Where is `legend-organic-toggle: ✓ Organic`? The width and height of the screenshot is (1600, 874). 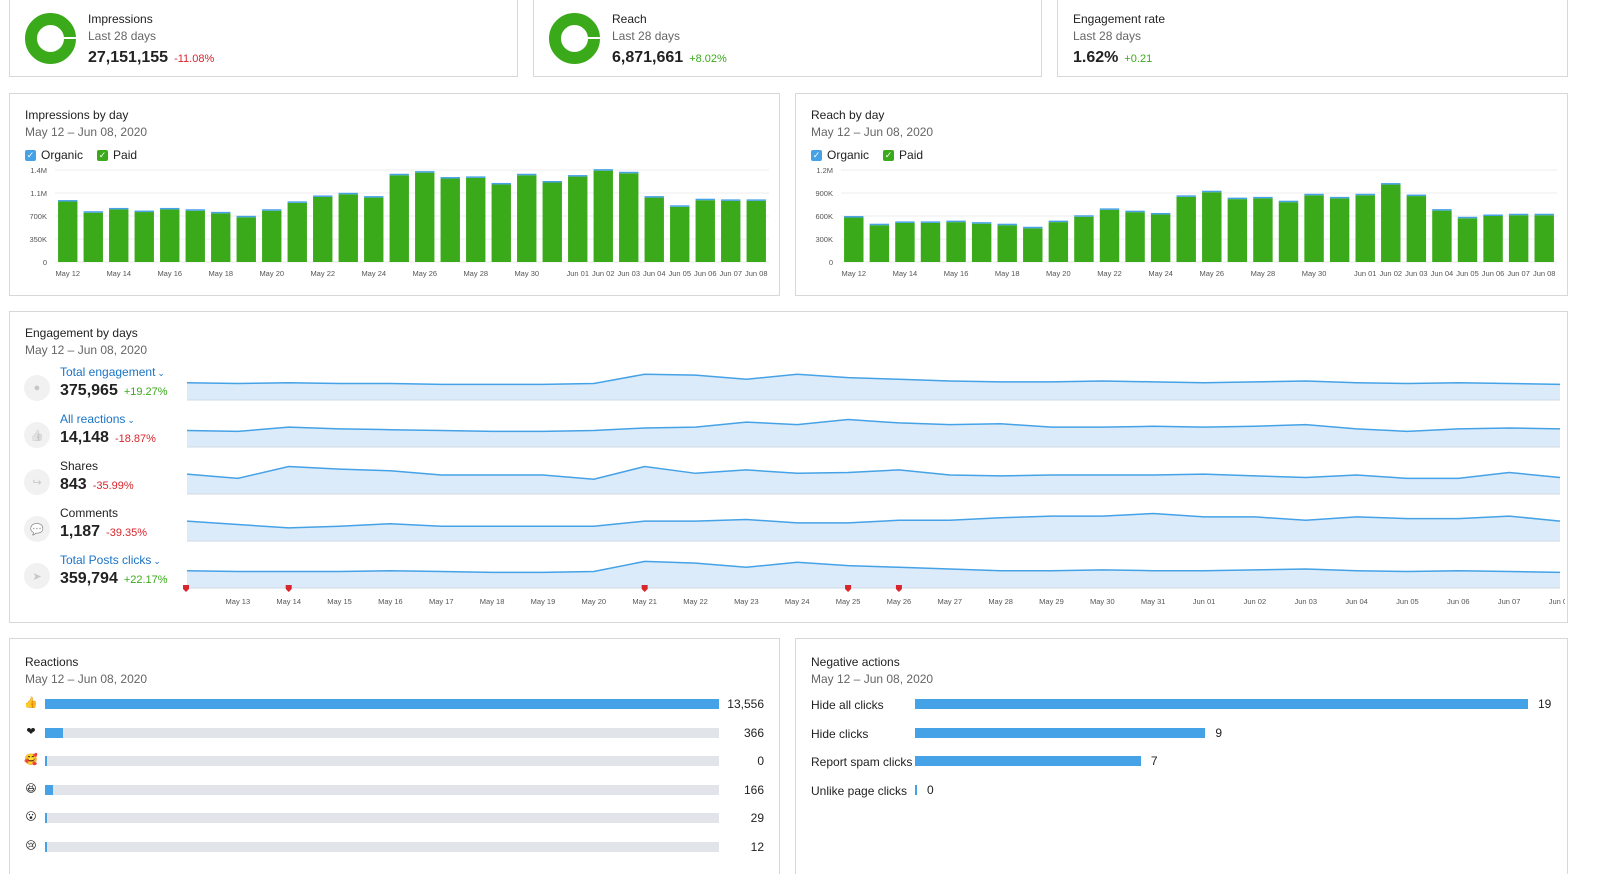 legend-organic-toggle: ✓ Organic is located at coordinates (840, 155).